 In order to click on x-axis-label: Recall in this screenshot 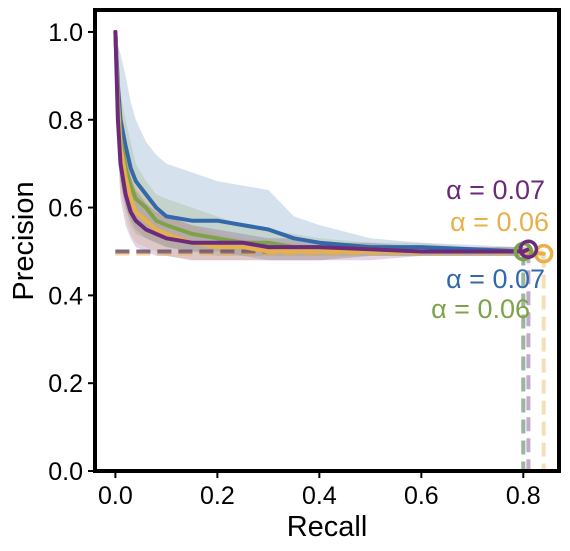, I will do `click(327, 527)`.